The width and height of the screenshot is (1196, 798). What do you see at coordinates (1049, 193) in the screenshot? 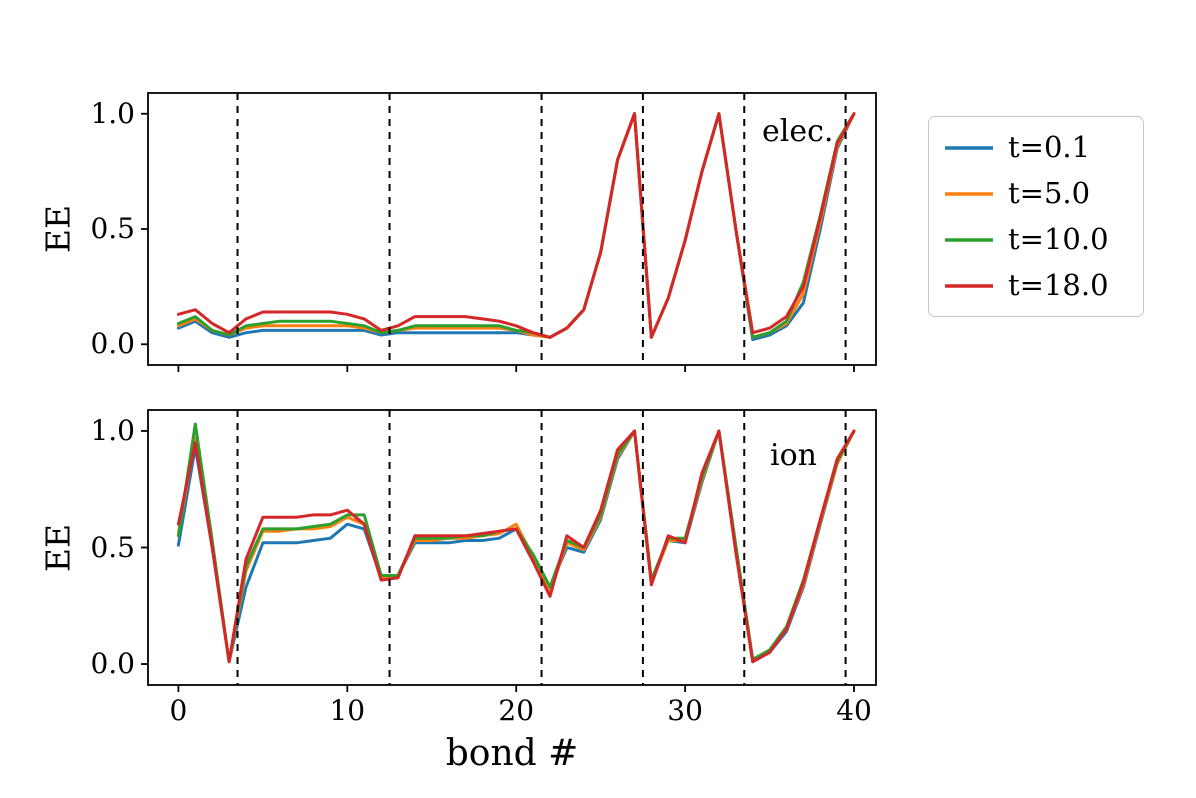
I see `legend-label: t=5.0` at bounding box center [1049, 193].